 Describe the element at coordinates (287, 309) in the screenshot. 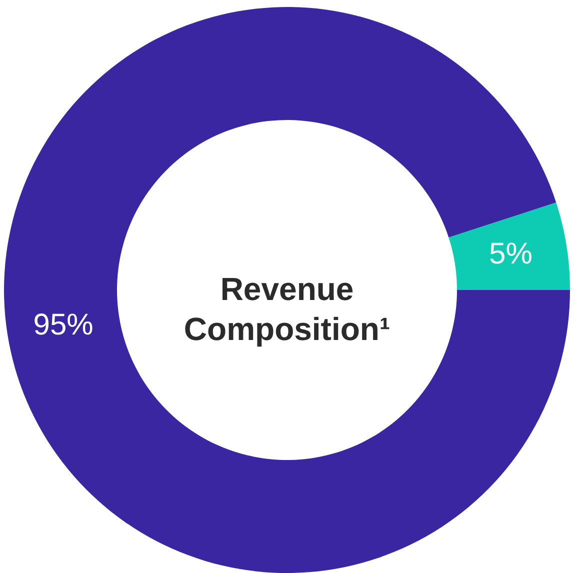

I see `text: Revenue Composition¹` at that location.